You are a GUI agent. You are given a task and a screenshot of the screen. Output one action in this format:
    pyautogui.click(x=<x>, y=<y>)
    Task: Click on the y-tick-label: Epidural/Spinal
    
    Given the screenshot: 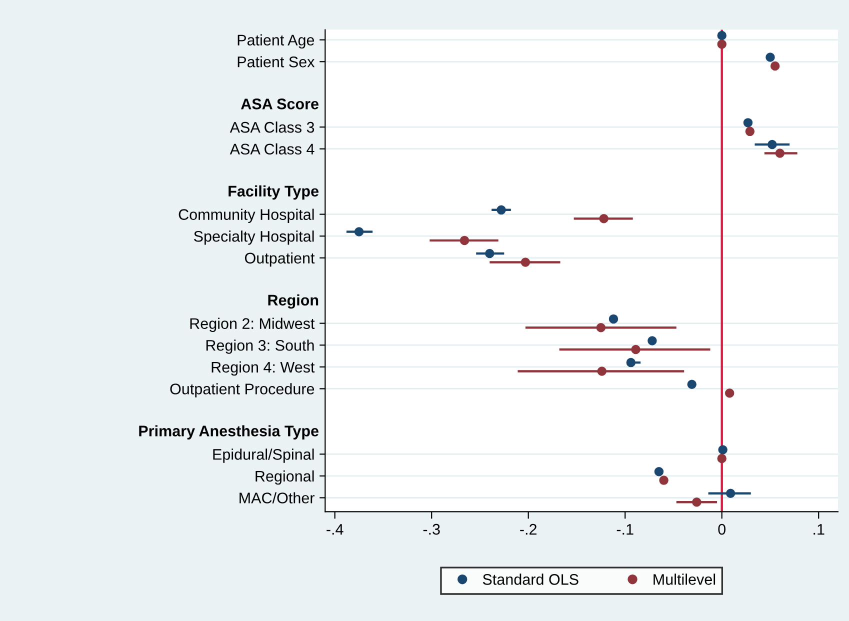 What is the action you would take?
    pyautogui.click(x=263, y=455)
    